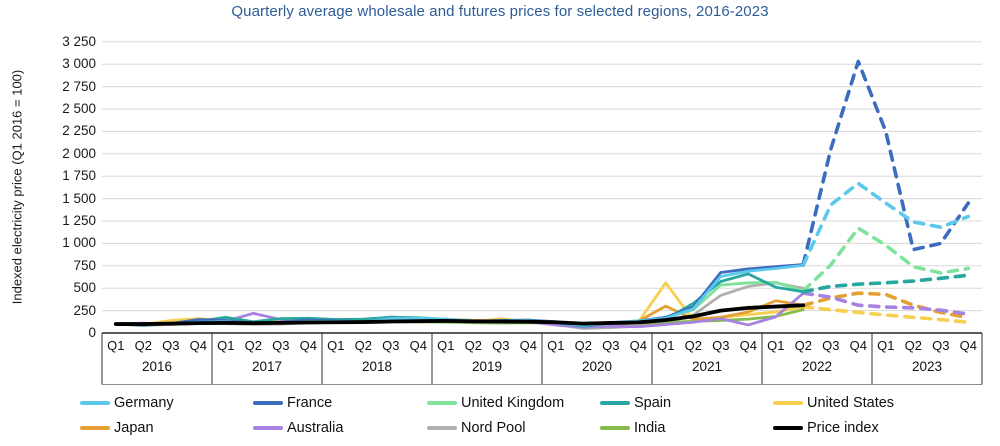  I want to click on y-tick-label: 3 000, so click(79, 64).